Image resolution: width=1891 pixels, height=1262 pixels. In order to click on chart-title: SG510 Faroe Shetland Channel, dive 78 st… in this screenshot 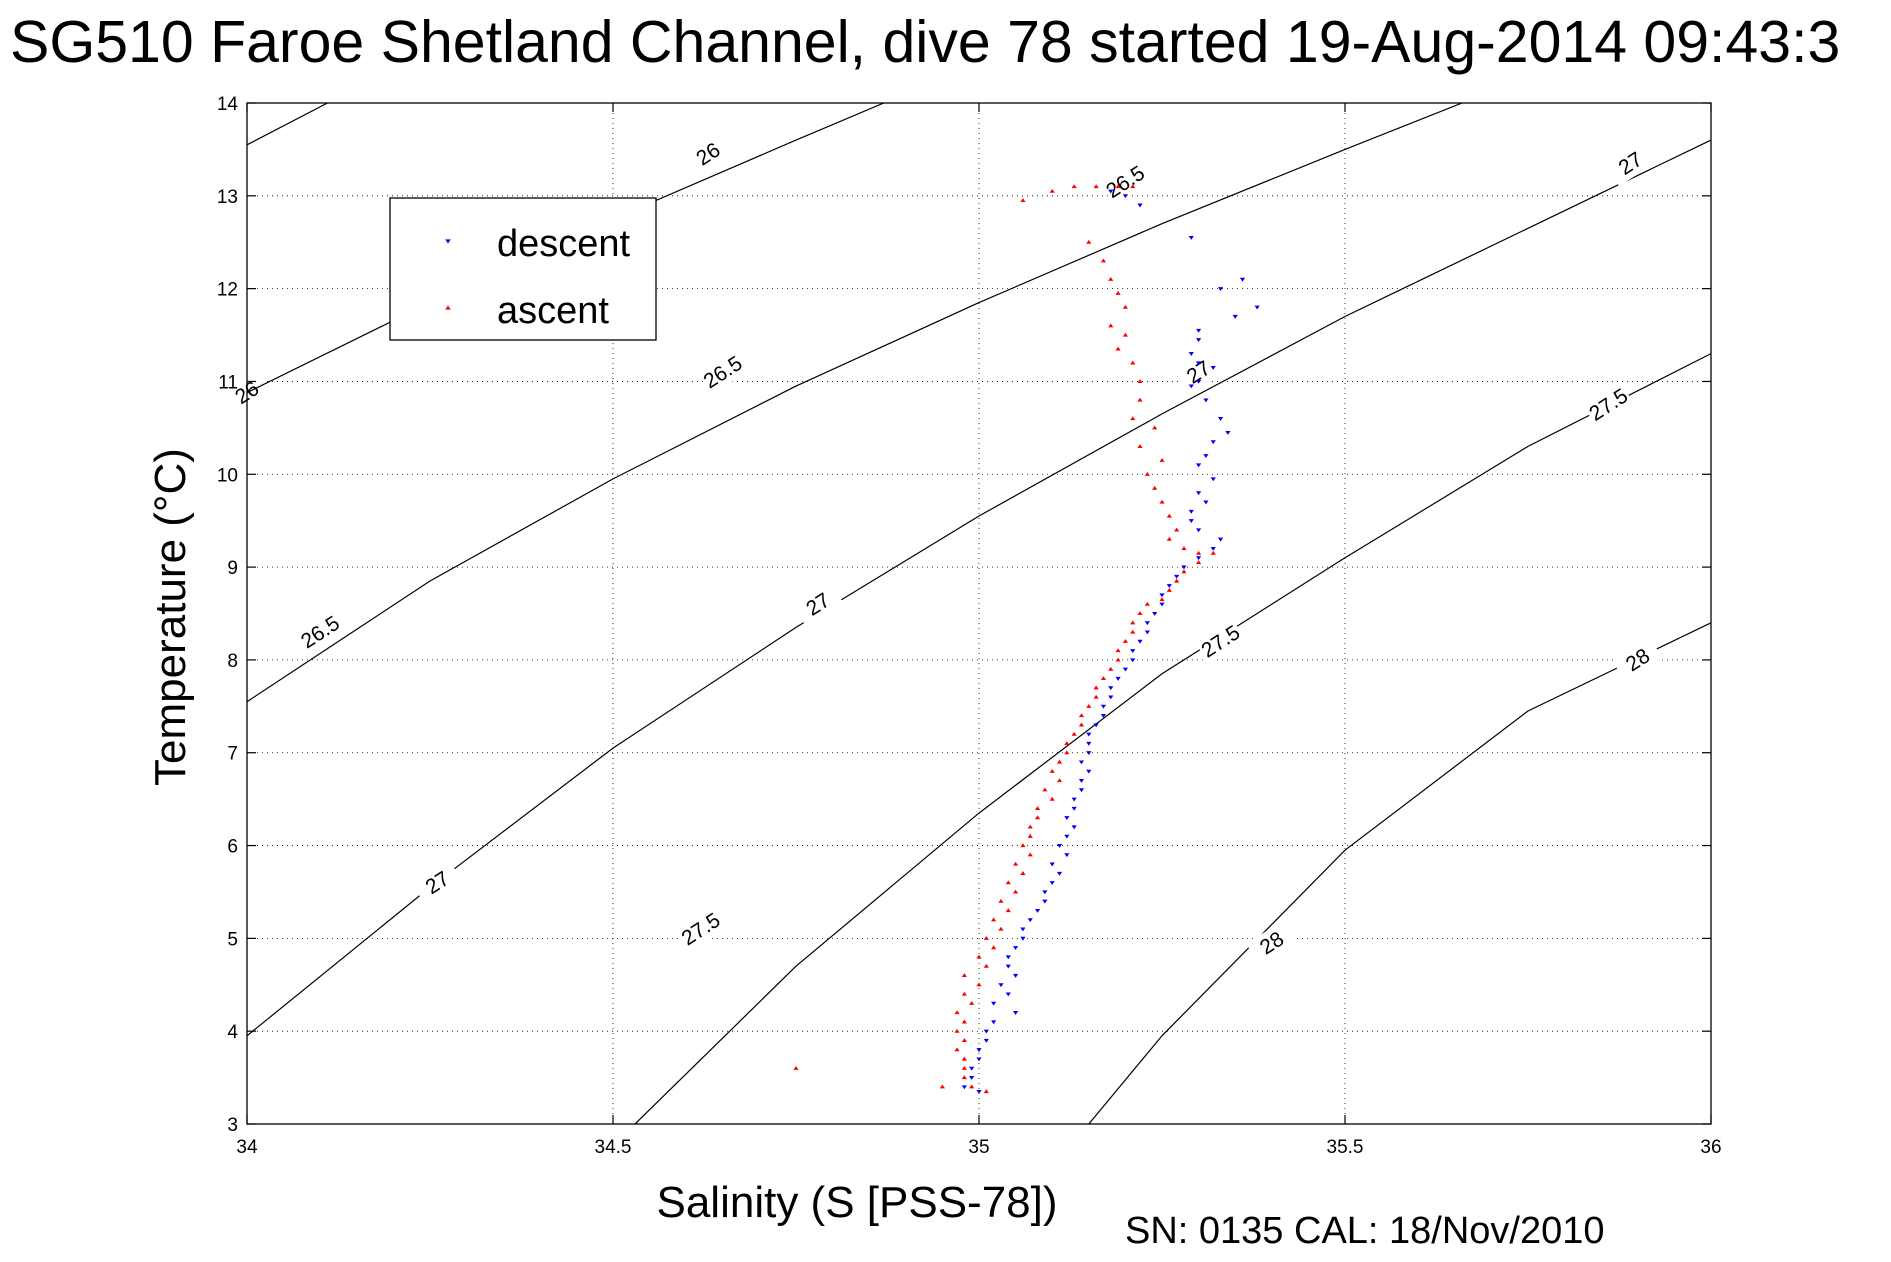, I will do `click(925, 42)`.